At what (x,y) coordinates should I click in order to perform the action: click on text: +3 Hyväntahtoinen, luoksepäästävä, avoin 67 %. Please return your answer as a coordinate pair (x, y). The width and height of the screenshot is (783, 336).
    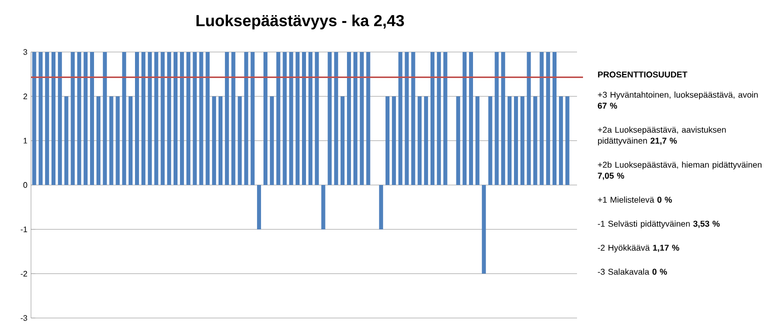
    Looking at the image, I should click on (678, 100).